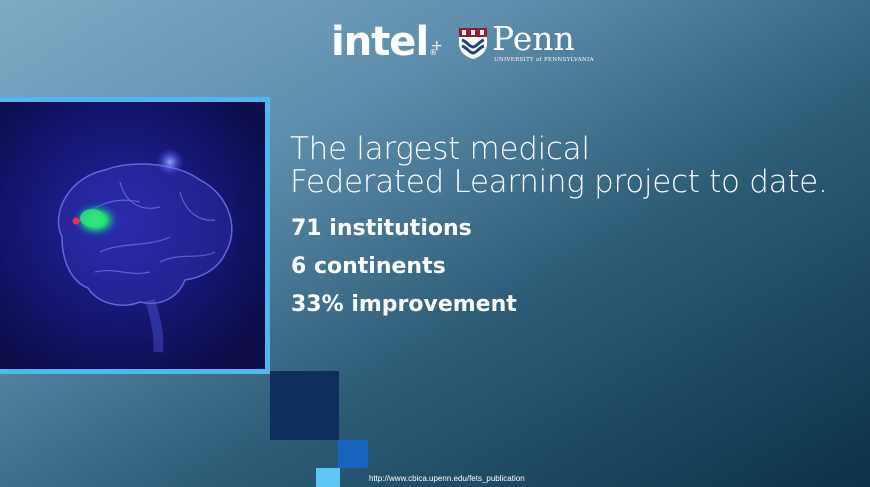 Image resolution: width=870 pixels, height=487 pixels. What do you see at coordinates (304, 405) in the screenshot?
I see `decorative-square-dark` at bounding box center [304, 405].